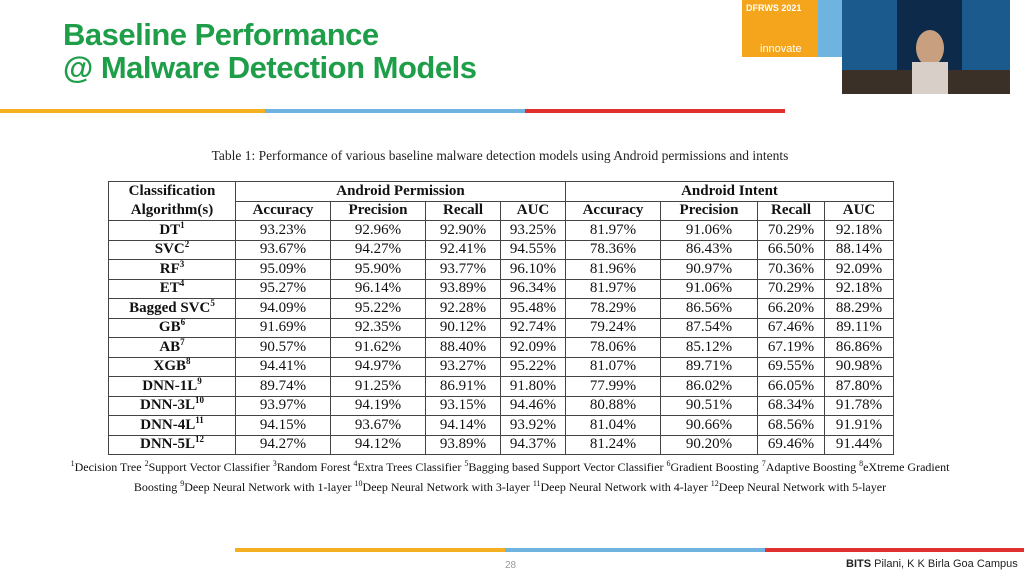  I want to click on row-name: ET4, so click(172, 288).